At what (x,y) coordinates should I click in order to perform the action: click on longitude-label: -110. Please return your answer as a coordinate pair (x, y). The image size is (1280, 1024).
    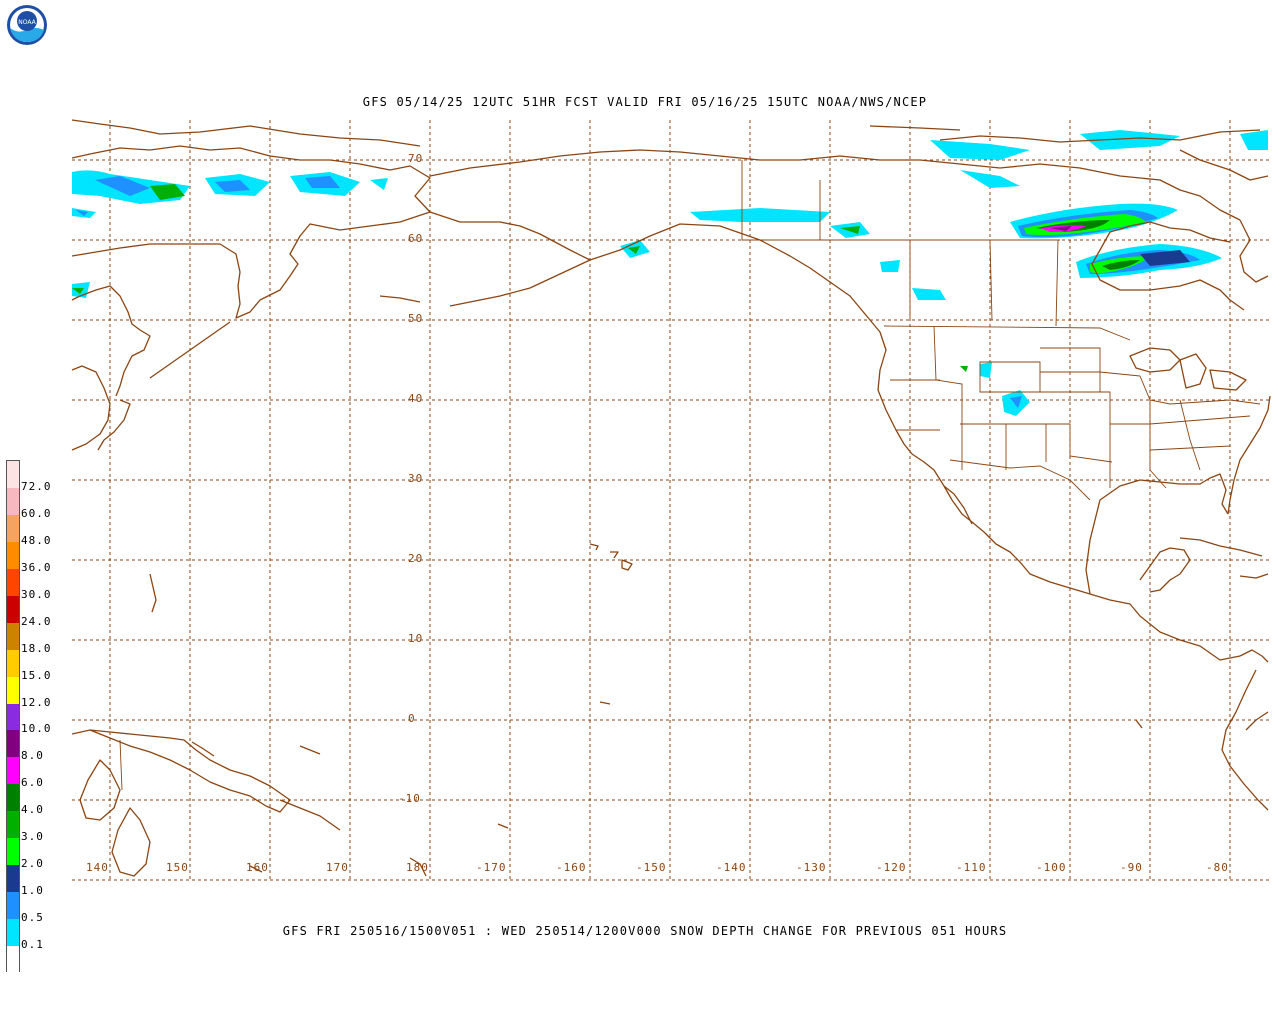
    Looking at the image, I should click on (971, 867).